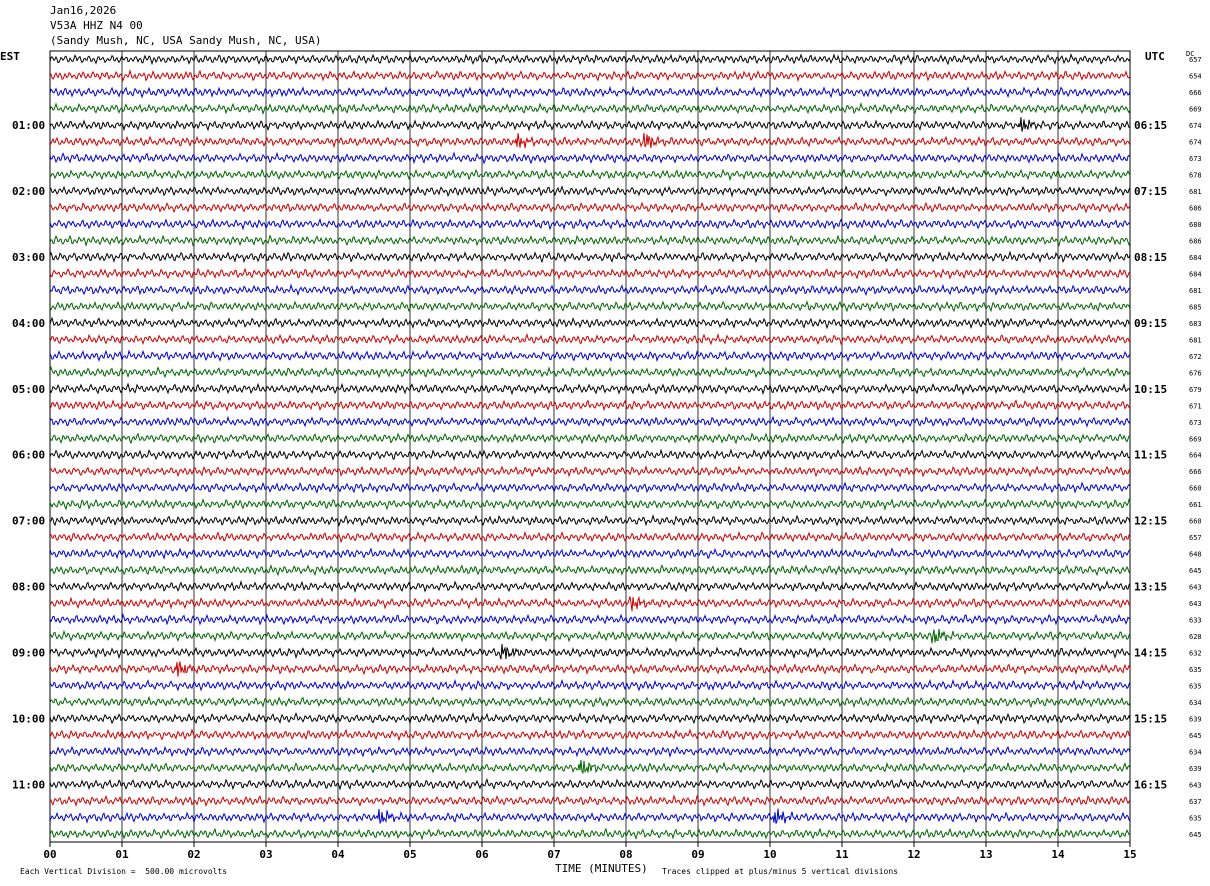  What do you see at coordinates (338, 854) in the screenshot?
I see `x-tick-label: 04` at bounding box center [338, 854].